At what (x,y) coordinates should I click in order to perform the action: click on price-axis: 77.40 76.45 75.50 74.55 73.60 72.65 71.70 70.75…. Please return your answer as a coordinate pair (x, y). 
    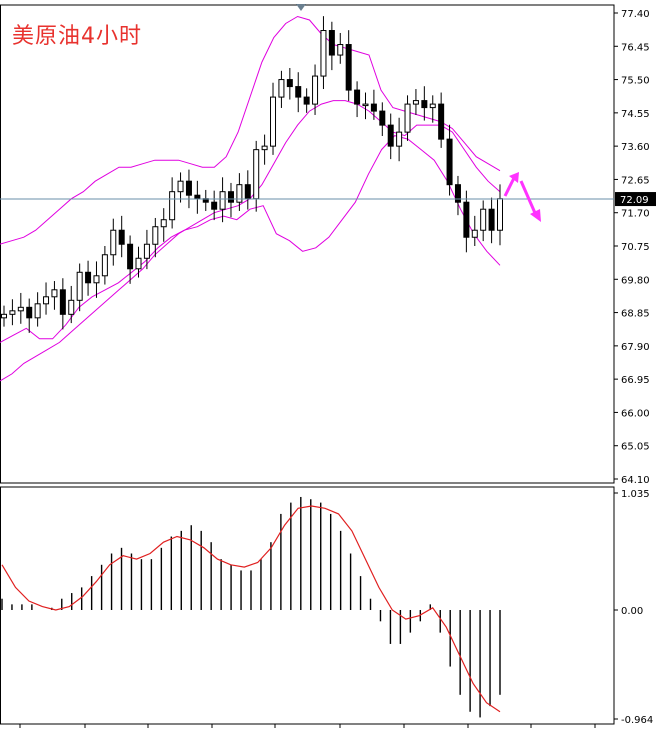
    Looking at the image, I should click on (632, 247).